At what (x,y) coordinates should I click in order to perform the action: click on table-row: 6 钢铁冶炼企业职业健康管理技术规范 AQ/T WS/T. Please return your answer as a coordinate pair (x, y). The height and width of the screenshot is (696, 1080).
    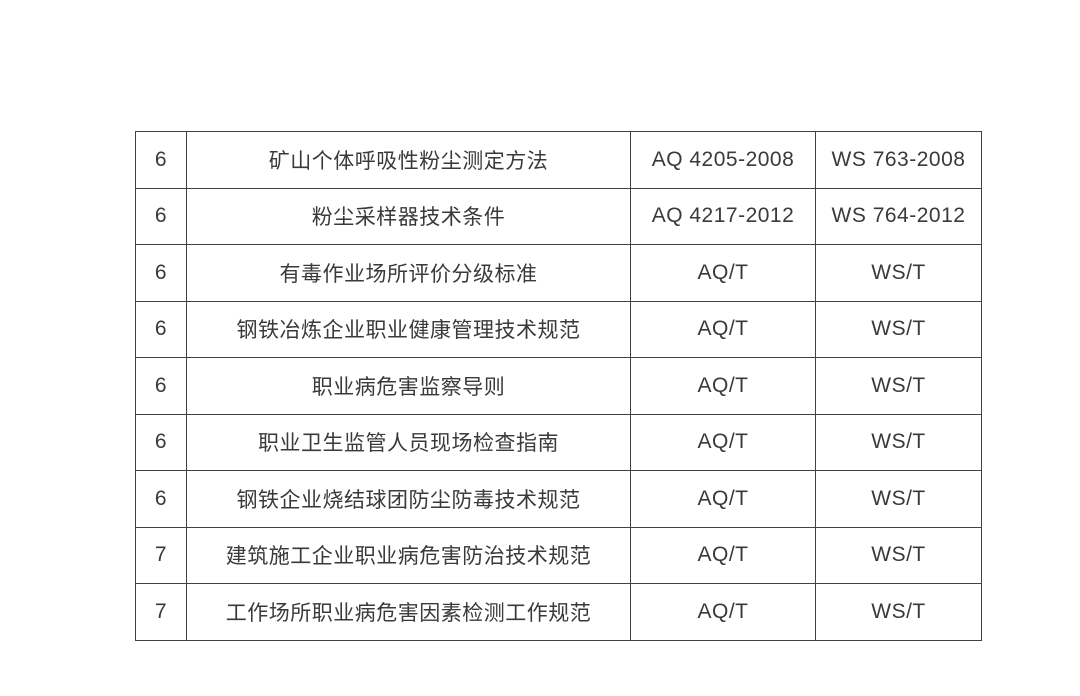
    Looking at the image, I should click on (558, 329).